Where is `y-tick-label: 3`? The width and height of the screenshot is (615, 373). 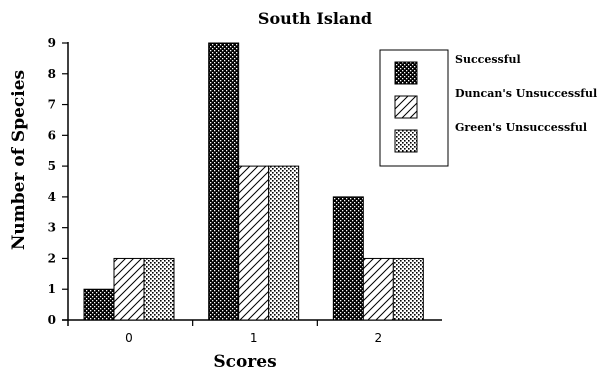
y-tick-label: 3 is located at coordinates (52, 228).